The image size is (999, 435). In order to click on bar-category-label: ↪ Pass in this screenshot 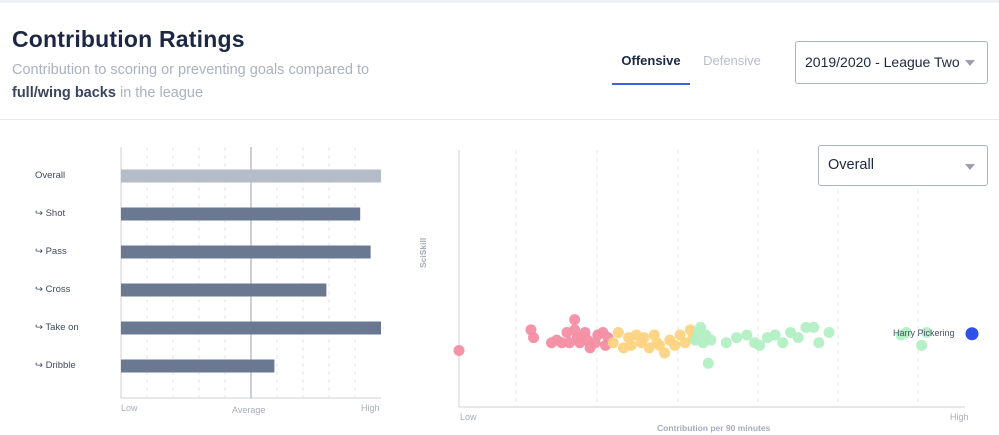, I will do `click(51, 251)`.